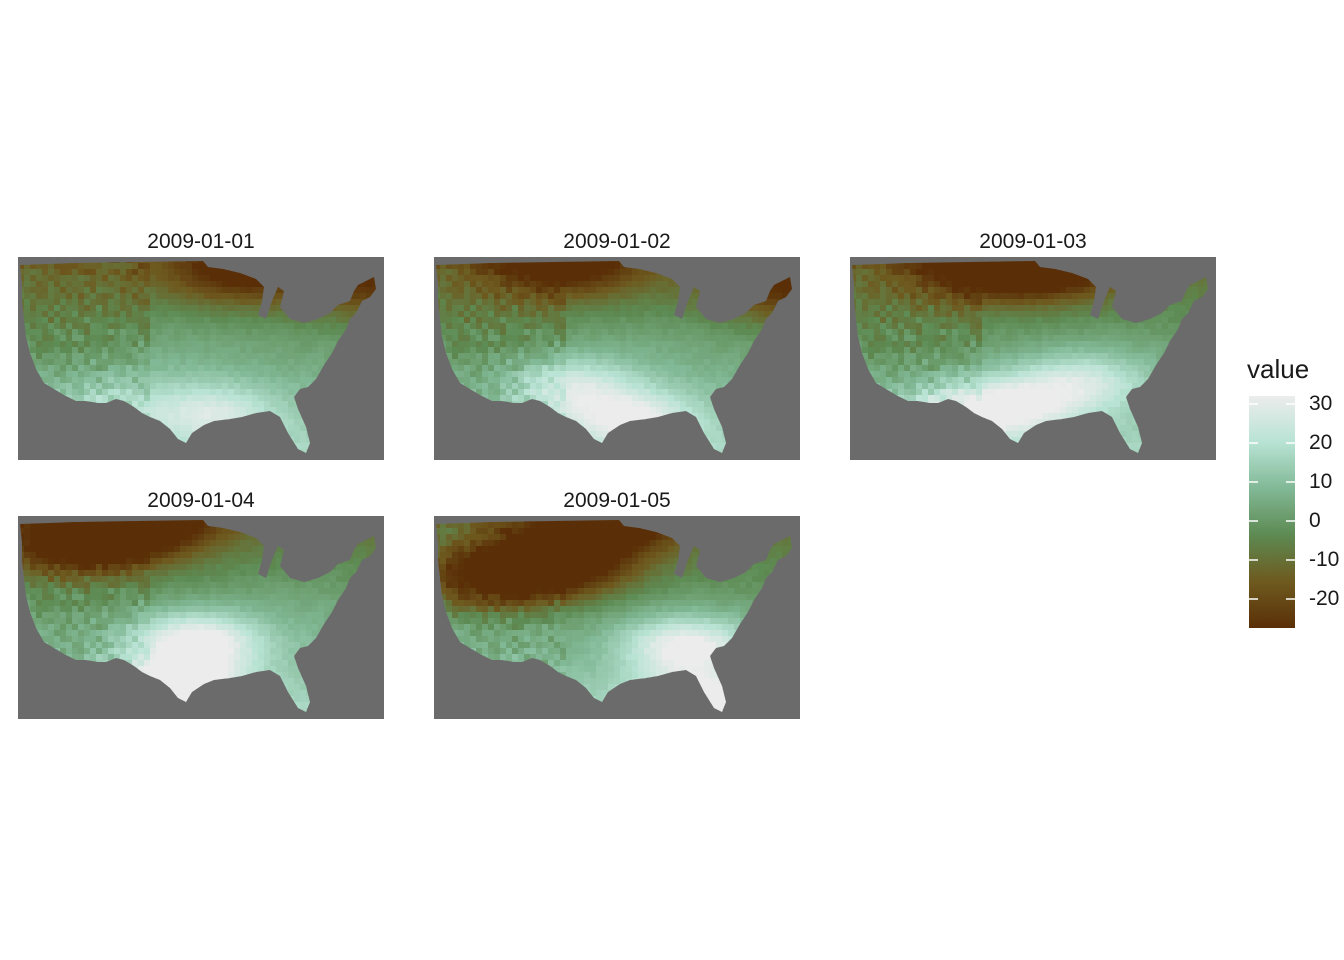  I want to click on facet-panel-1: 2009-01-01, so click(201, 343).